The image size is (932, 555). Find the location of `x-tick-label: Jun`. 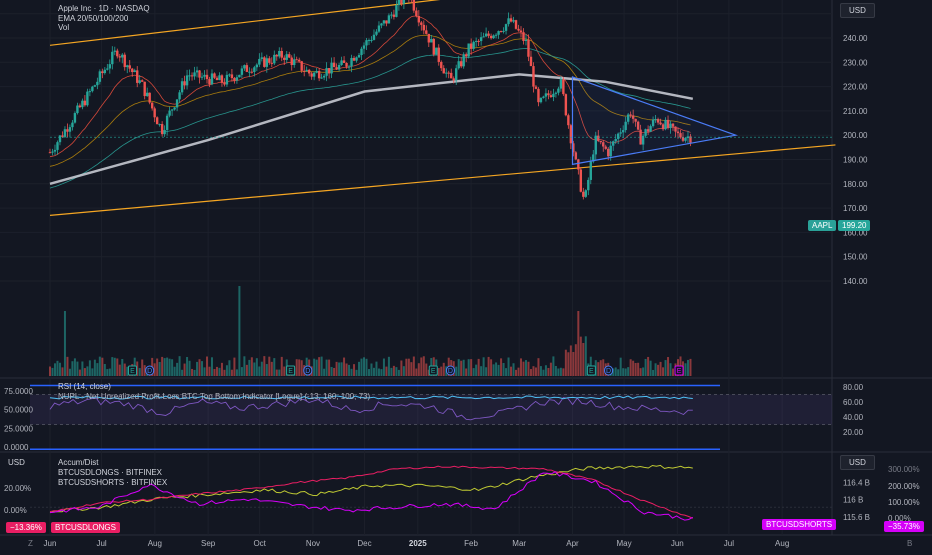

x-tick-label: Jun is located at coordinates (50, 543).